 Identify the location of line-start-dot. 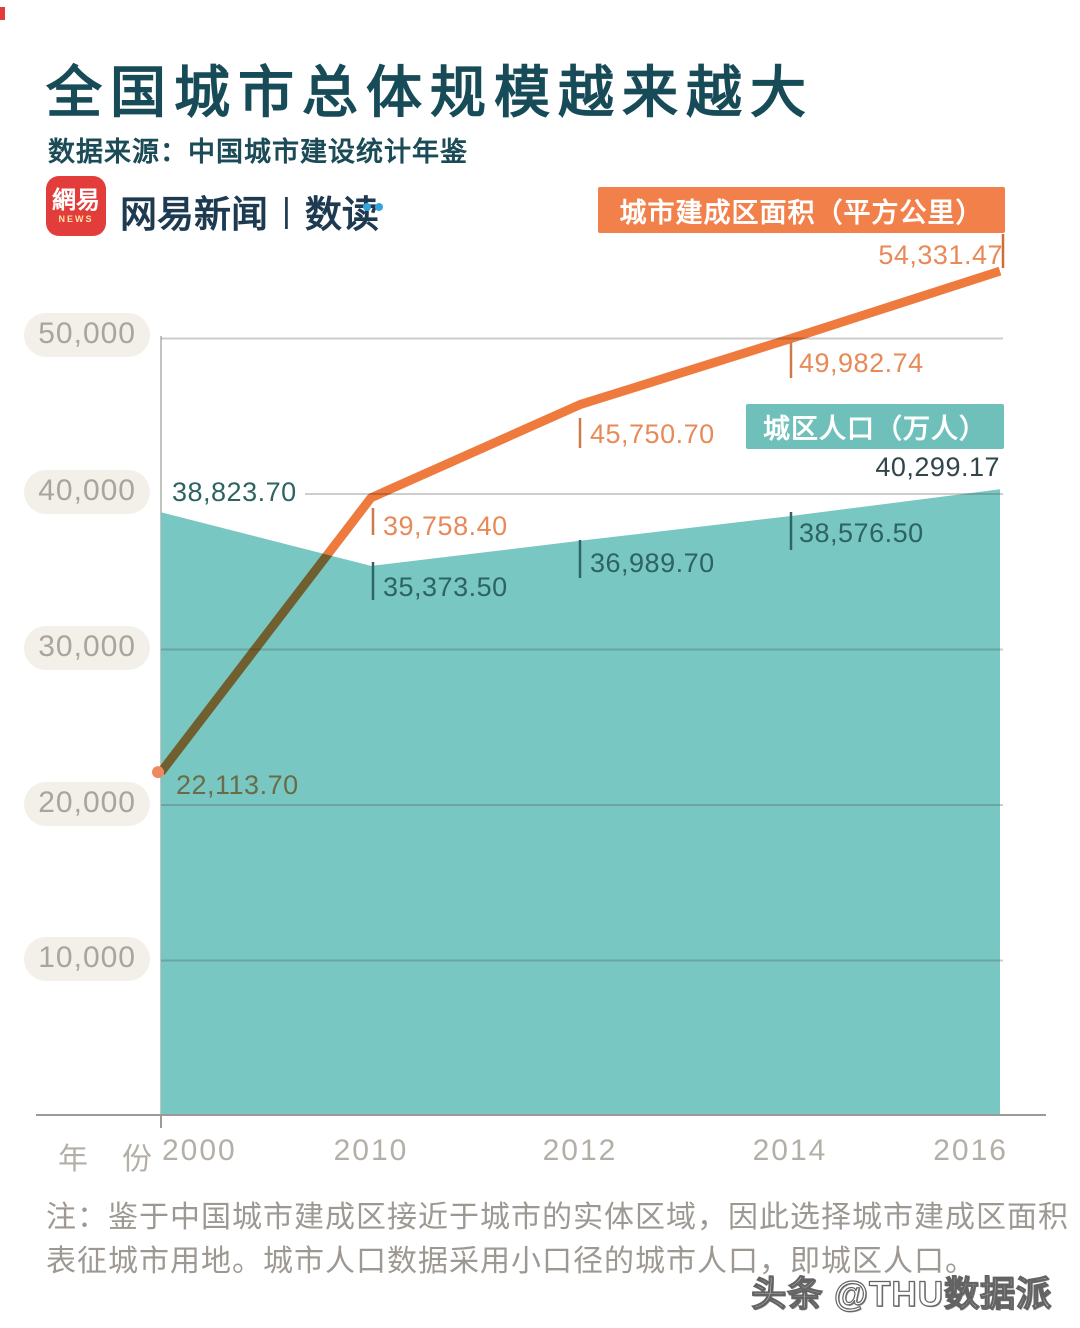
(158, 772).